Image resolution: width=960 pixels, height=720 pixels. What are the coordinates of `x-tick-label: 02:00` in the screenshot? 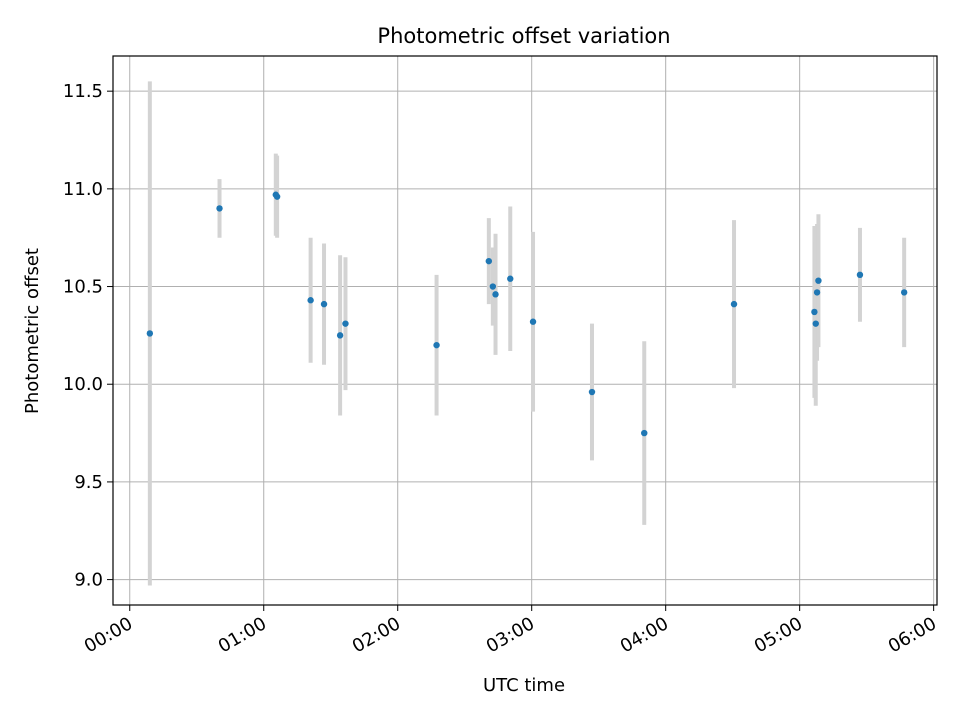 It's located at (376, 635).